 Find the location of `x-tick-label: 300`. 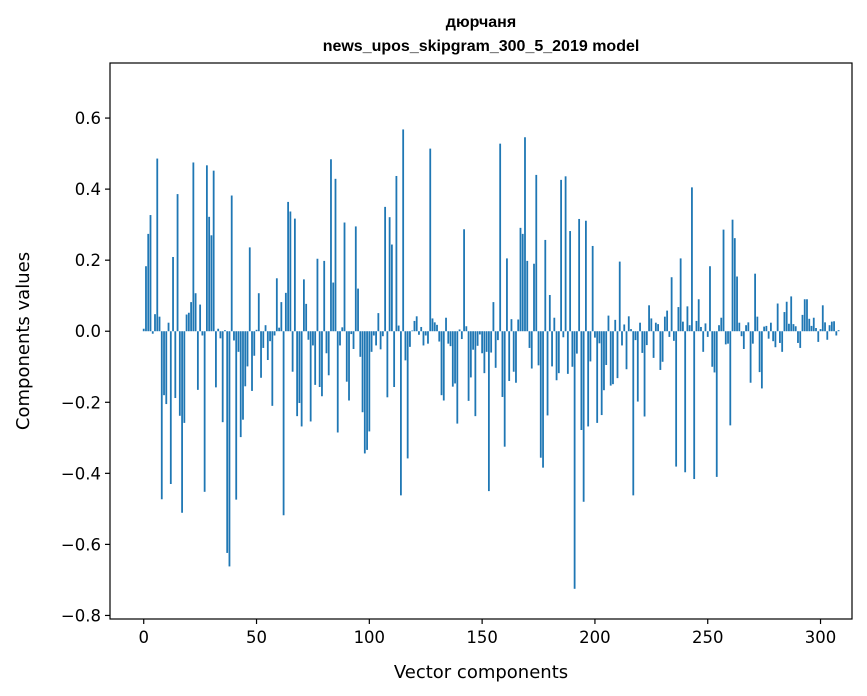

x-tick-label: 300 is located at coordinates (821, 637).